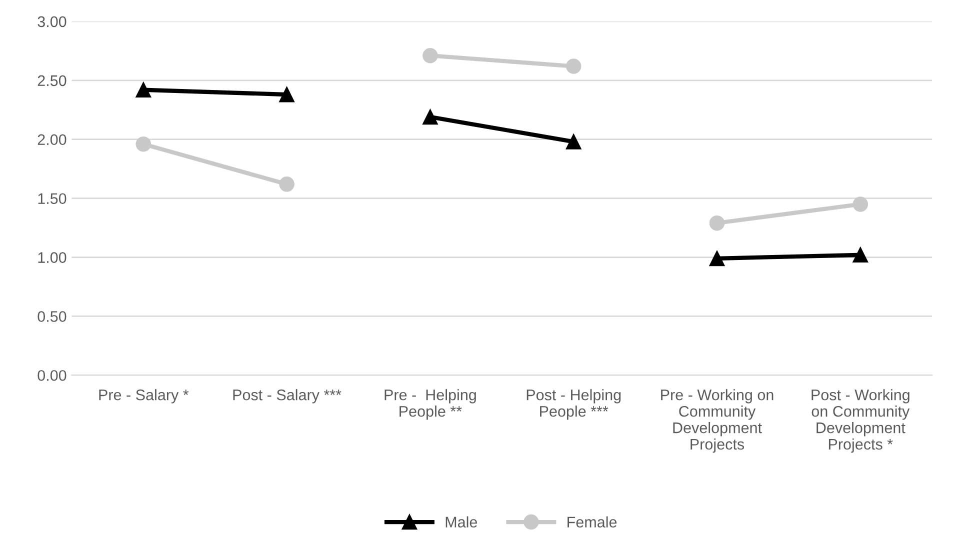 The image size is (956, 536). Describe the element at coordinates (430, 404) in the screenshot. I see `x-tick-label: Pre - Helping People **` at that location.